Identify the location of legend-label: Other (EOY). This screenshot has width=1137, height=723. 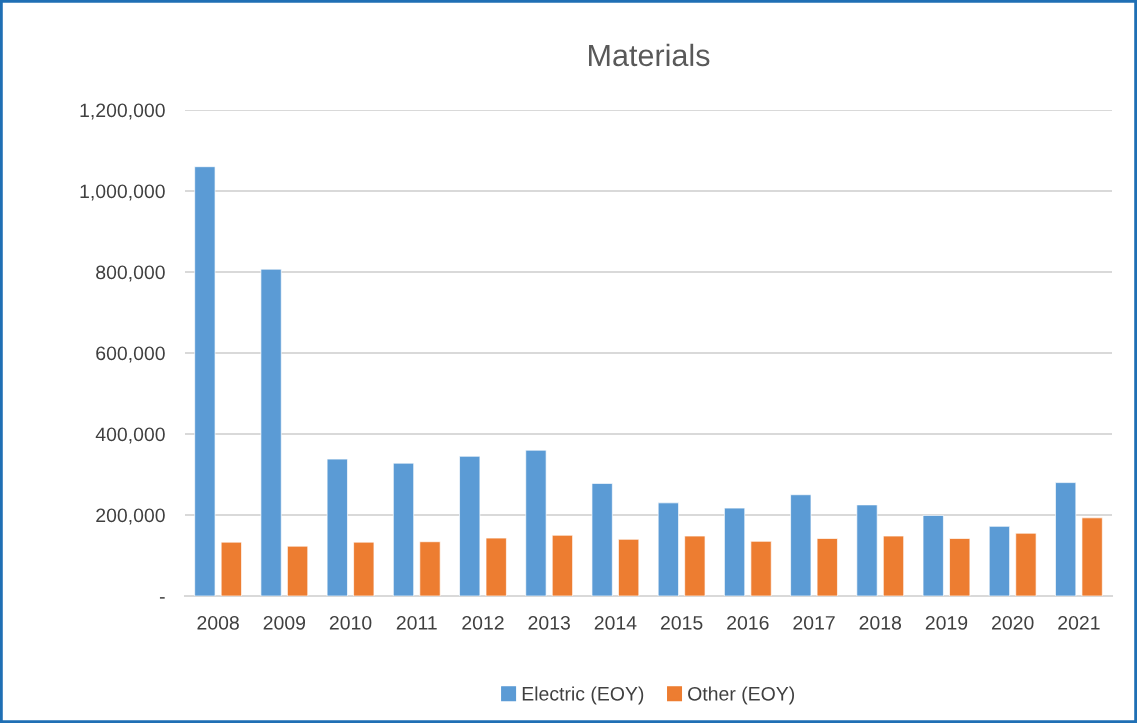
(741, 695).